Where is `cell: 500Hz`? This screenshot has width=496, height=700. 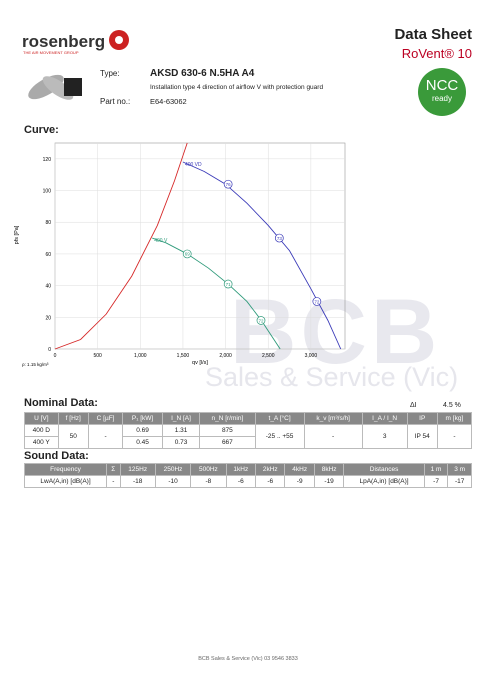 cell: 500Hz is located at coordinates (208, 469).